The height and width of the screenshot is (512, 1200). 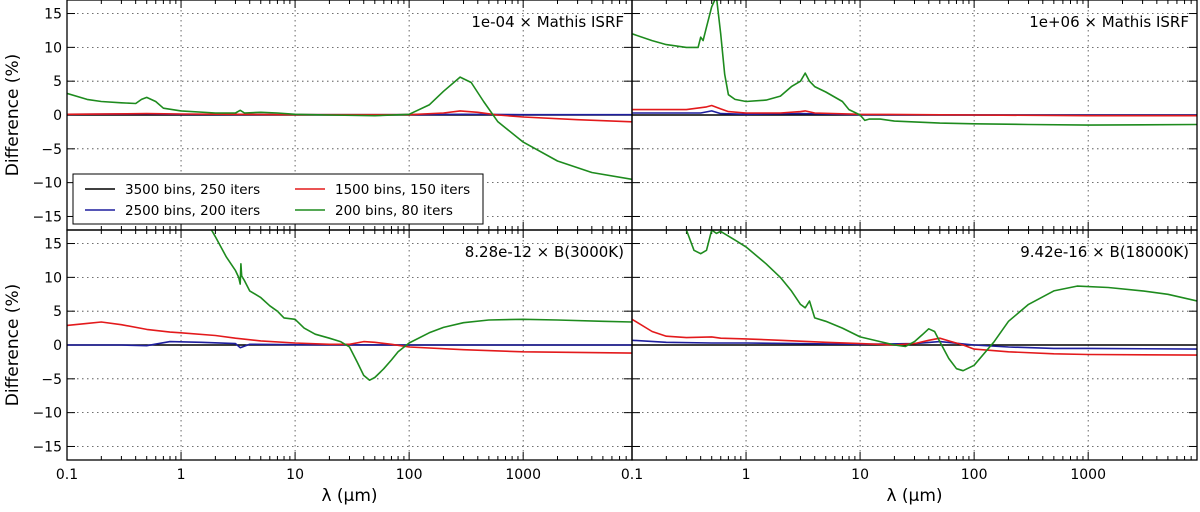 I want to click on legend-label: 2500 bins, 200 iters, so click(x=192, y=211).